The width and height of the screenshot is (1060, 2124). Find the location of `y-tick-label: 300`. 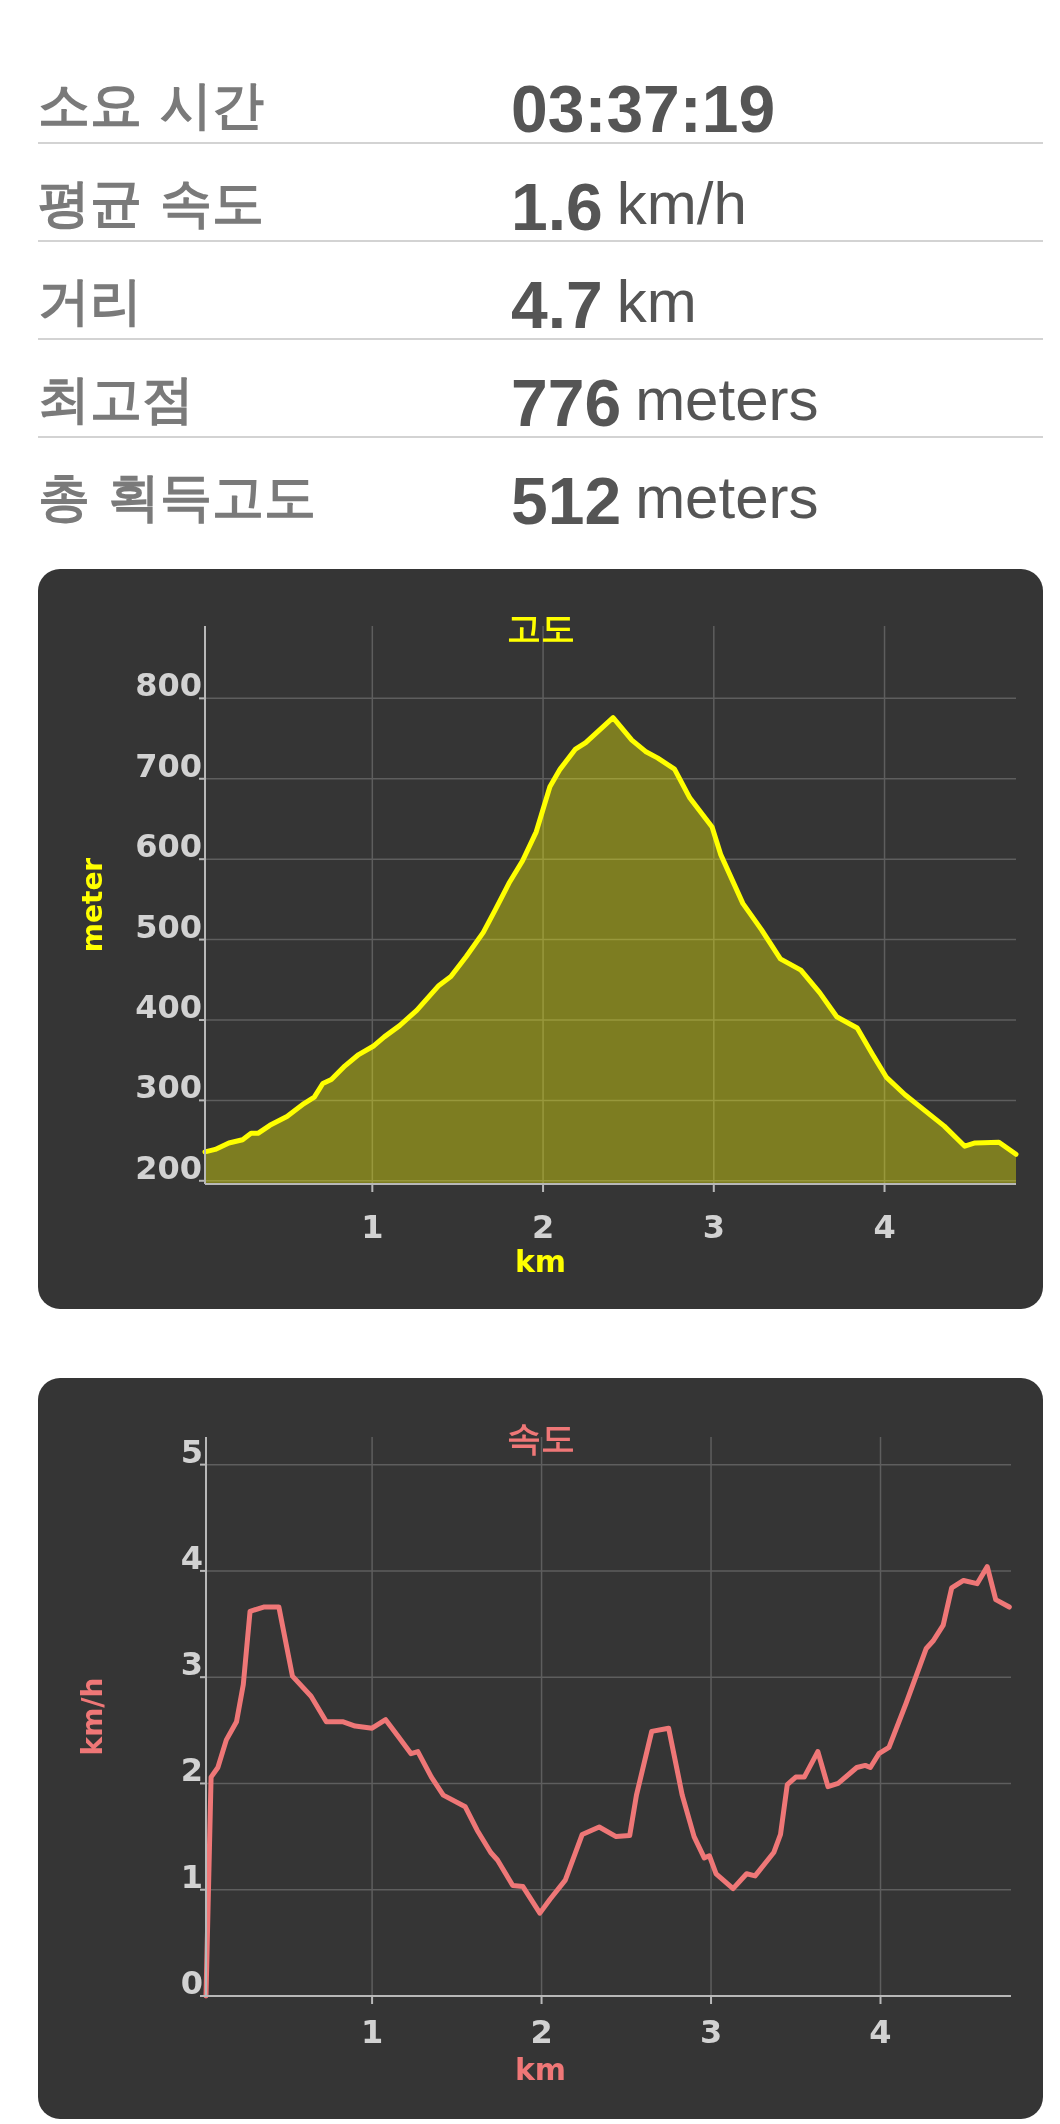

y-tick-label: 300 is located at coordinates (168, 1087).